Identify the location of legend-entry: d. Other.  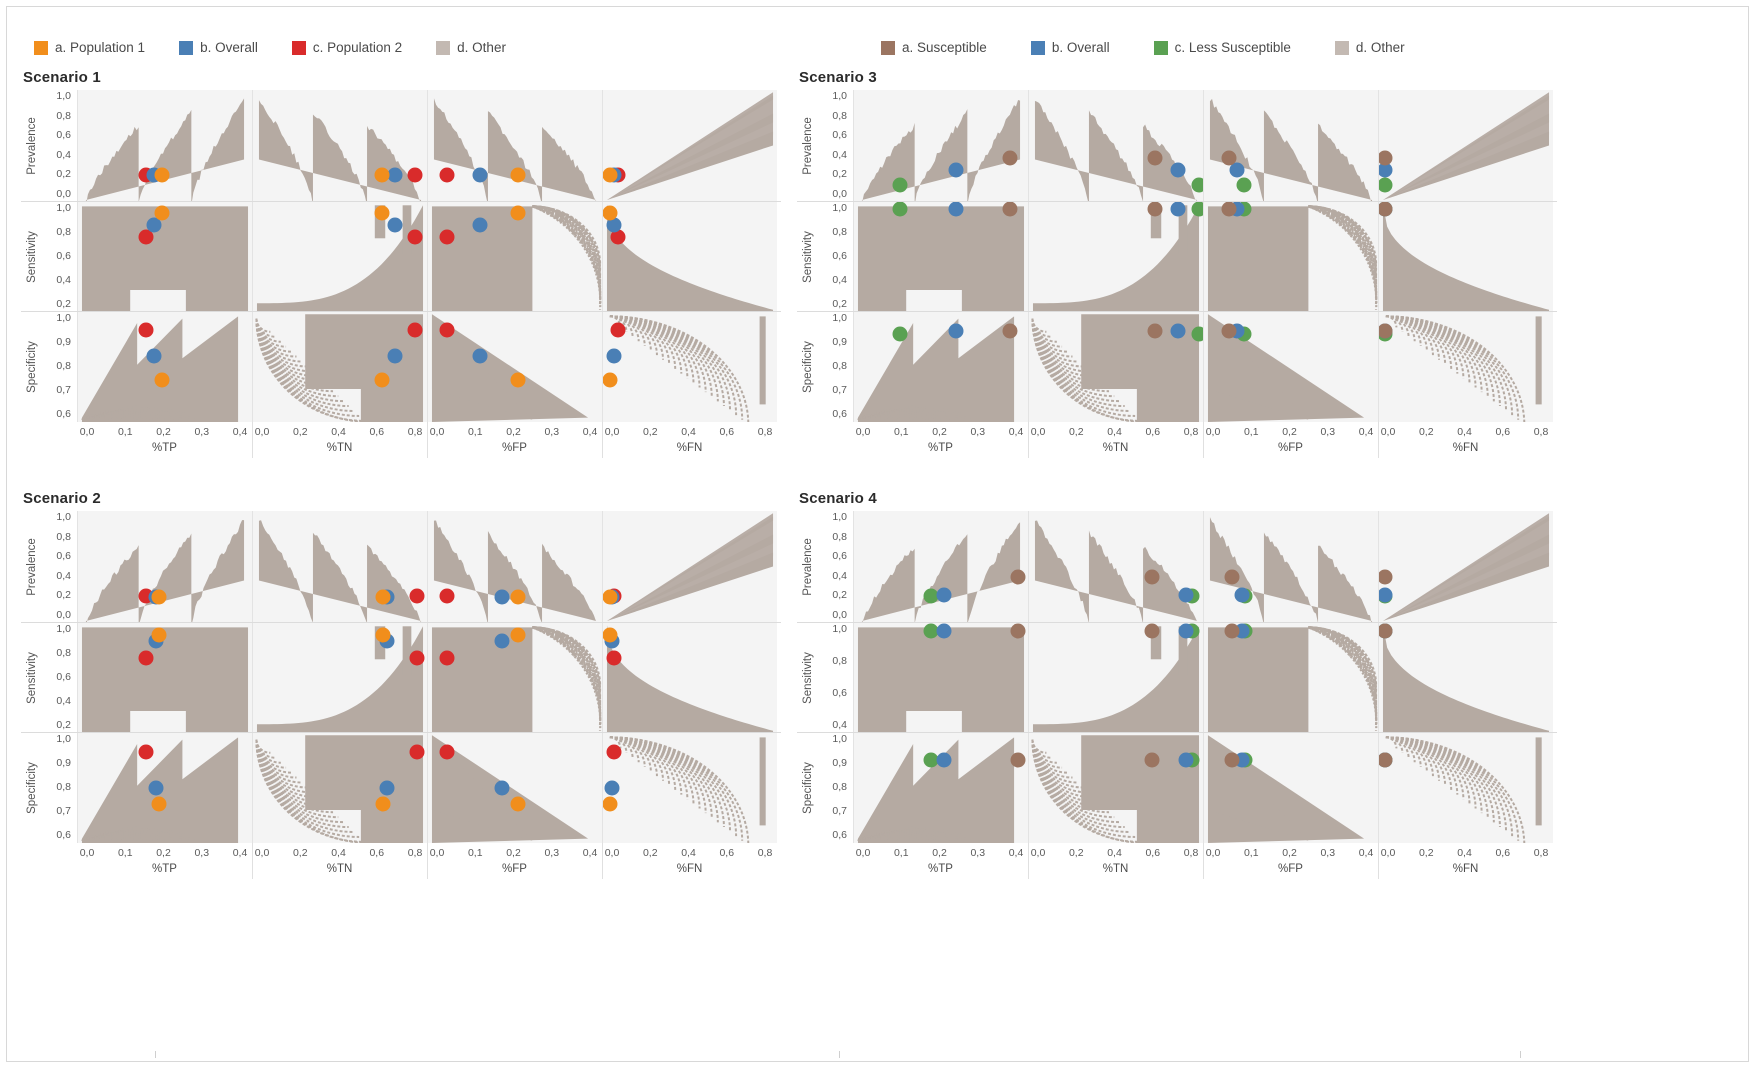
(1369, 47).